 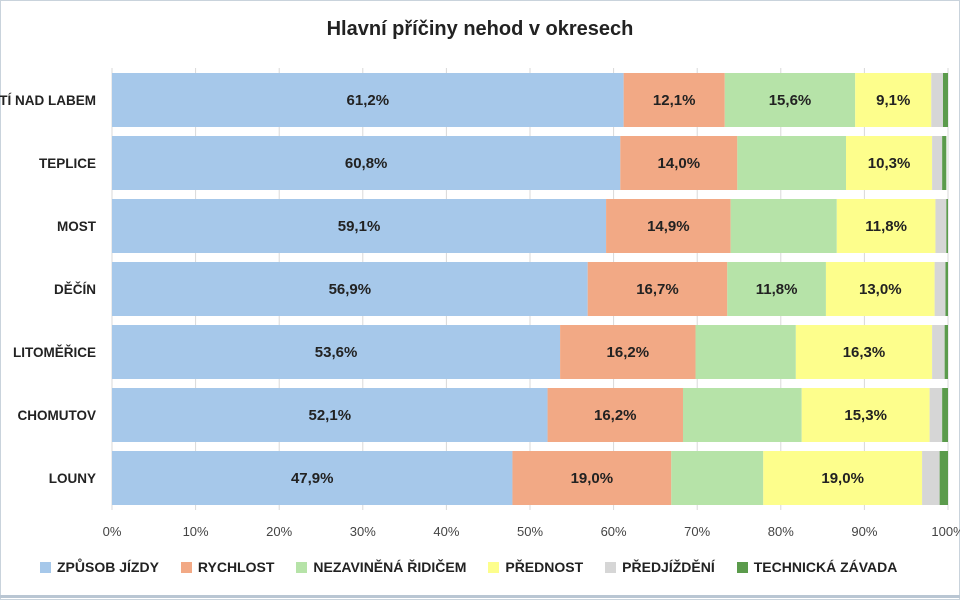 I want to click on x-tick-label: 60%, so click(x=614, y=531).